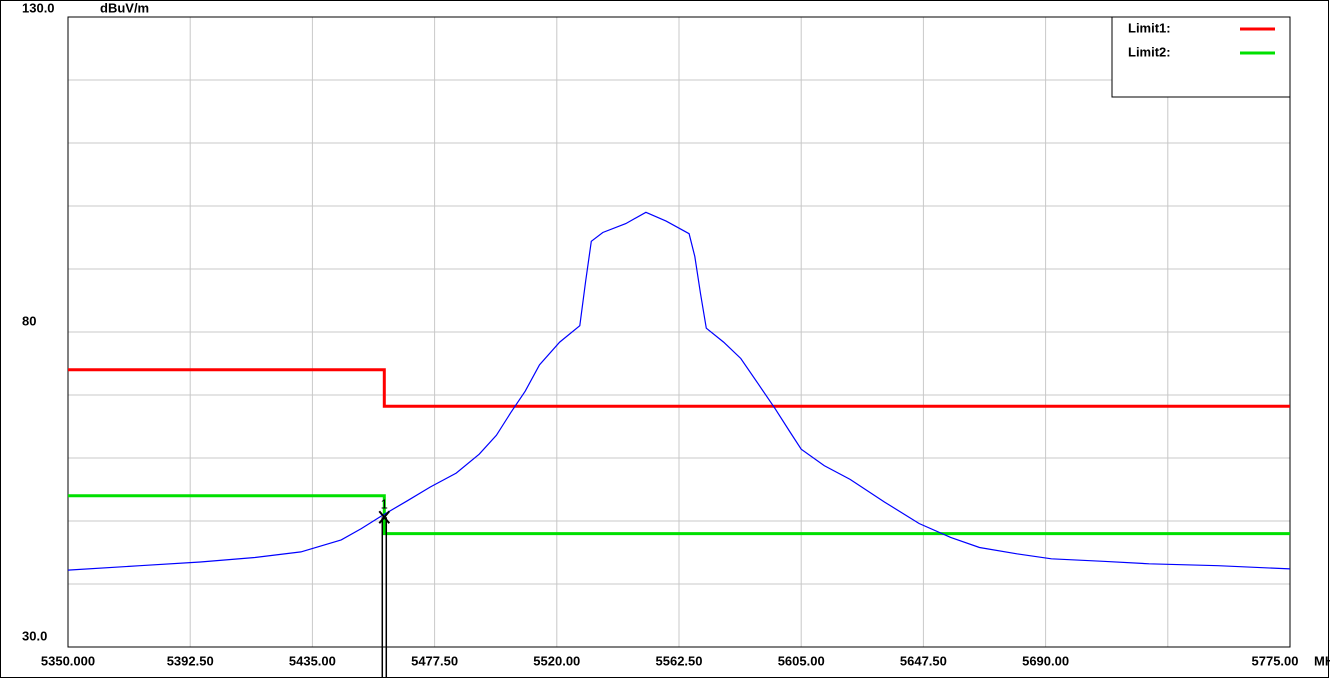 Image resolution: width=1330 pixels, height=679 pixels. What do you see at coordinates (801, 660) in the screenshot?
I see `x-tick-label: 5605.00` at bounding box center [801, 660].